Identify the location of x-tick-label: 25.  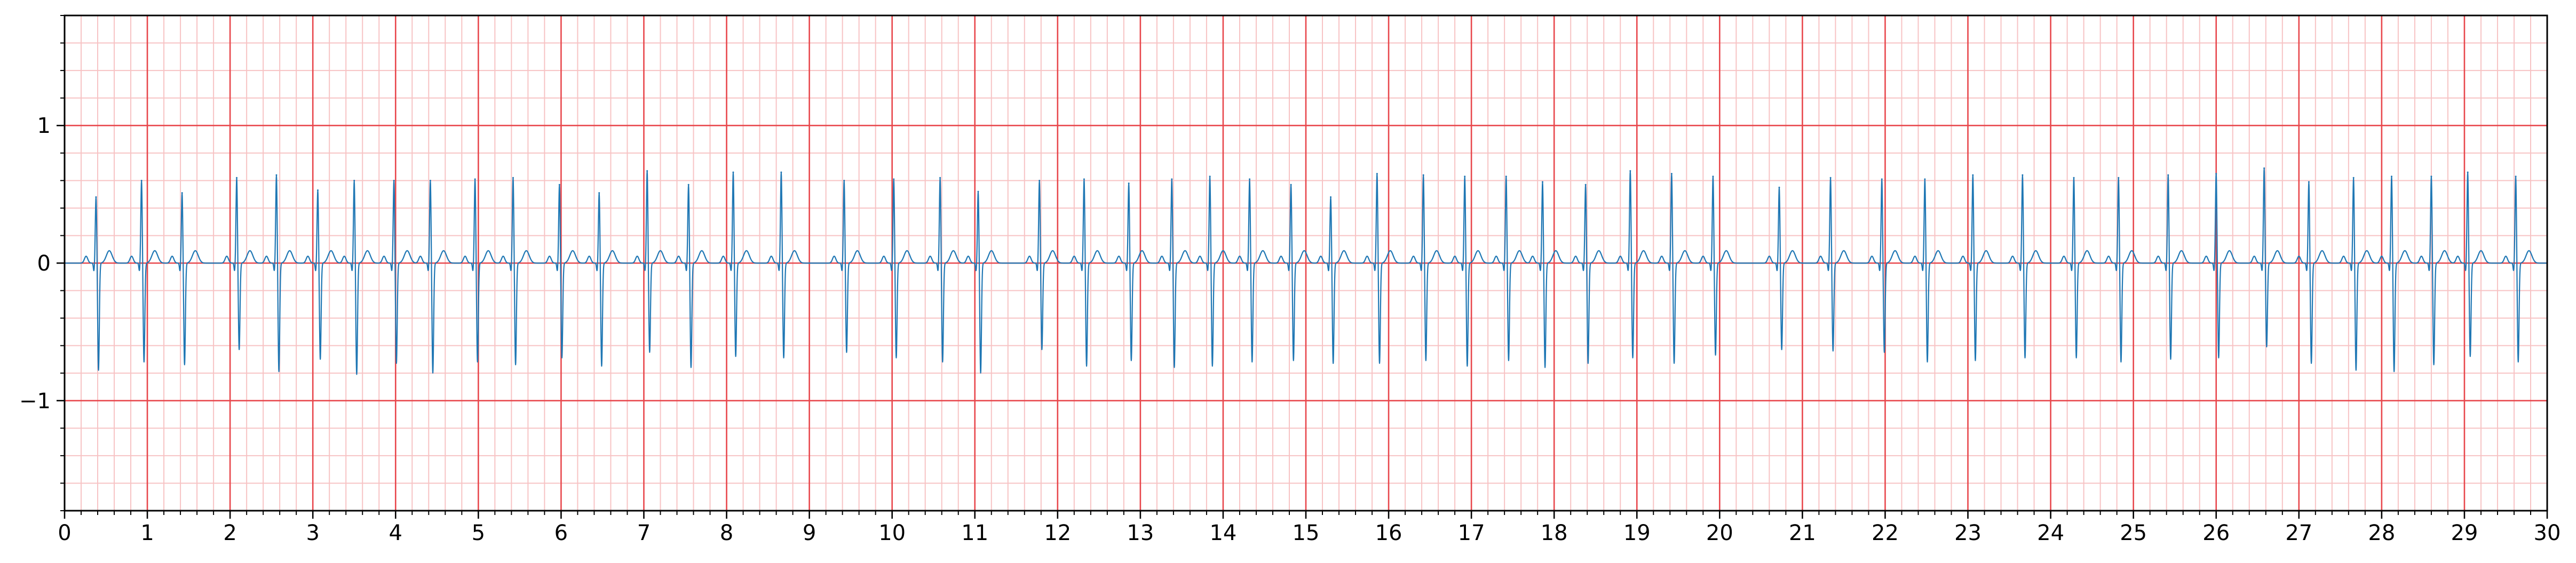
(2133, 533).